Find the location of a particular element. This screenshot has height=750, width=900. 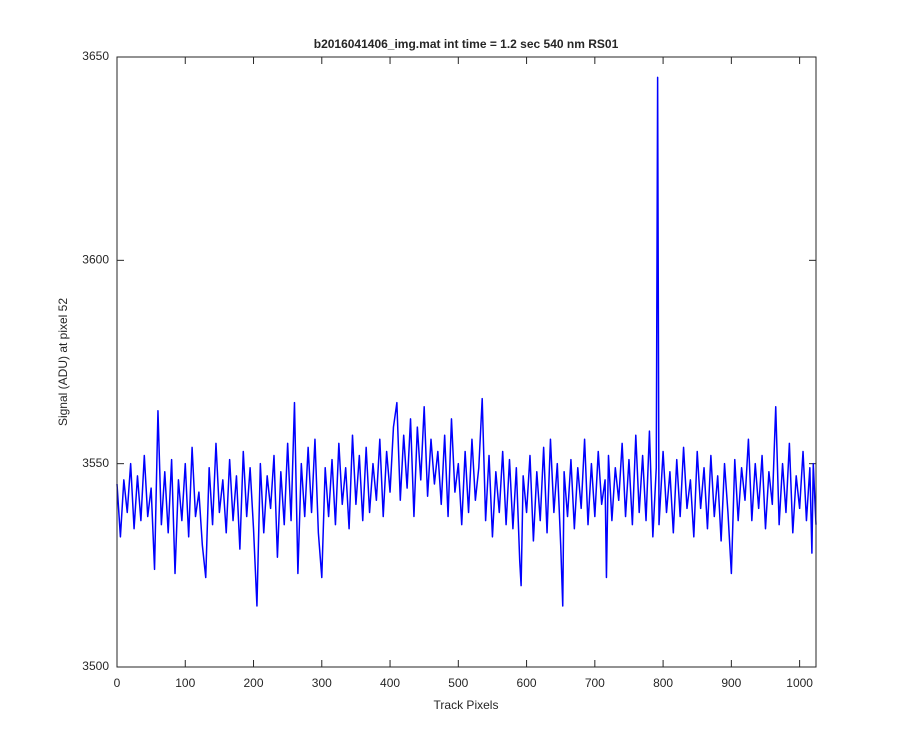

x-tick-label: 300 is located at coordinates (322, 683).